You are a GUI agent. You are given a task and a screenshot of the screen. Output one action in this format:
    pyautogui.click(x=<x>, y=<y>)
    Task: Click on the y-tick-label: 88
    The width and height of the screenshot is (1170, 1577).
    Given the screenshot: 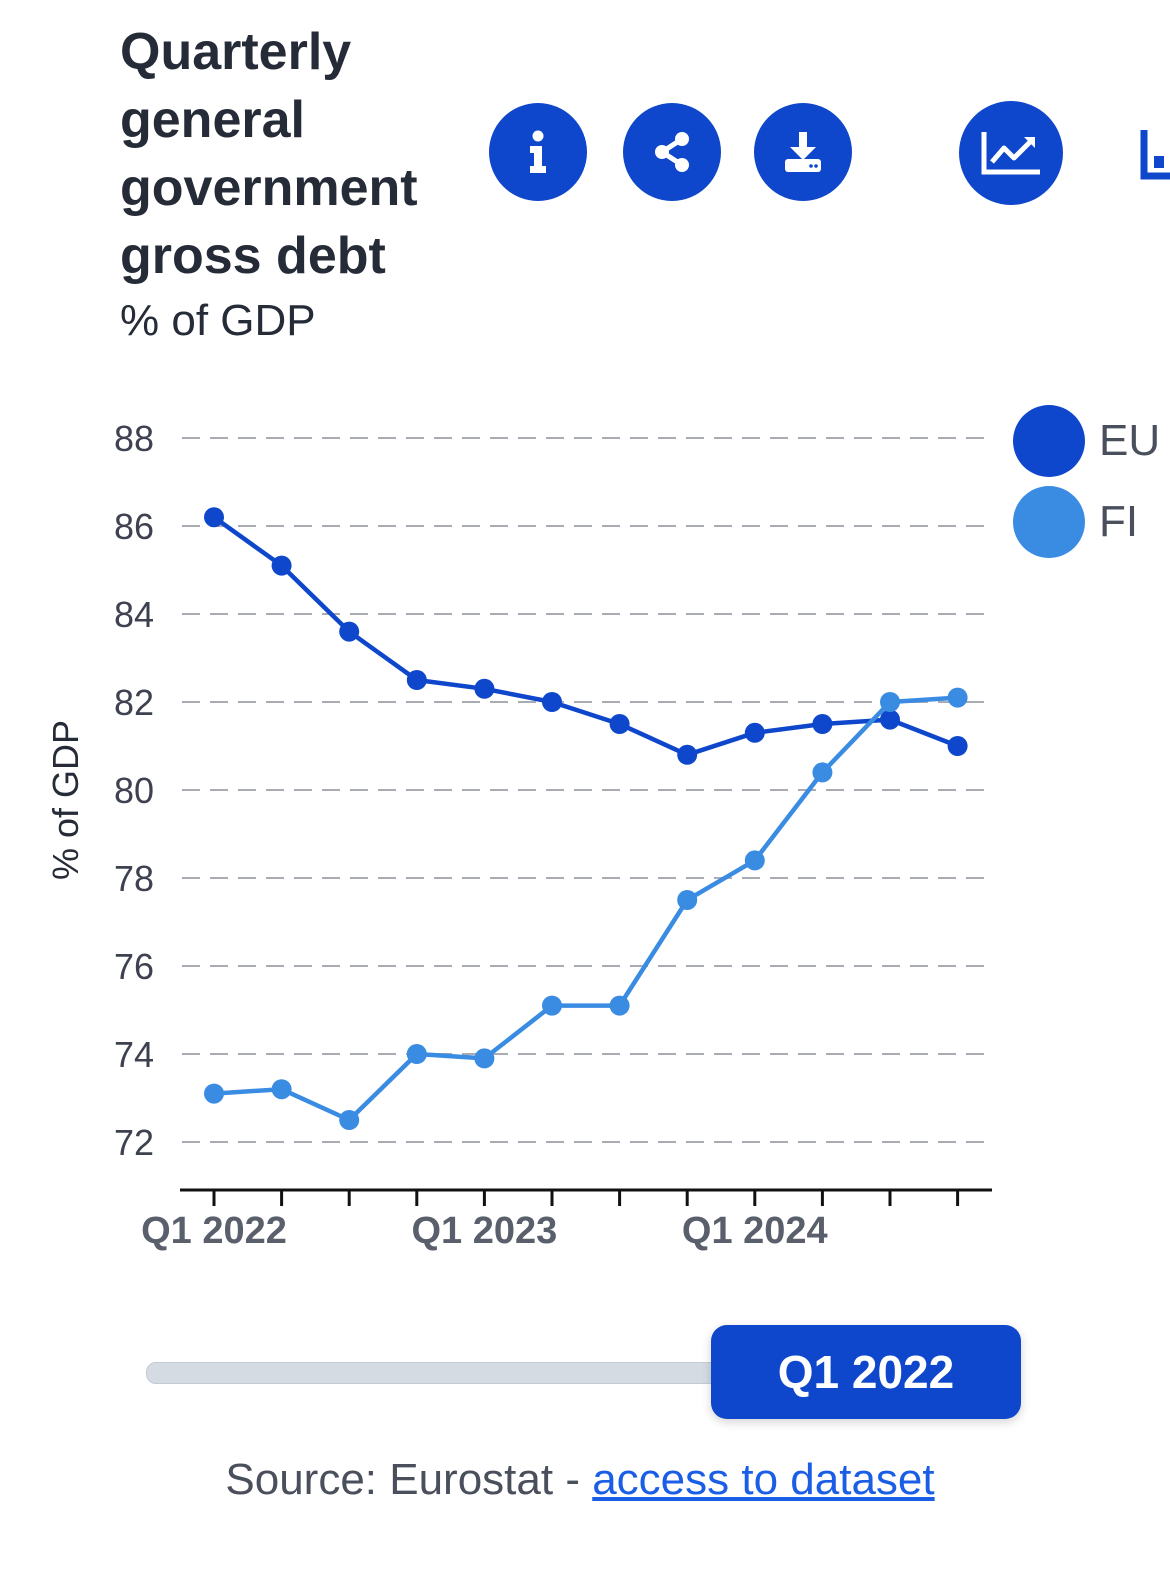 What is the action you would take?
    pyautogui.click(x=134, y=438)
    